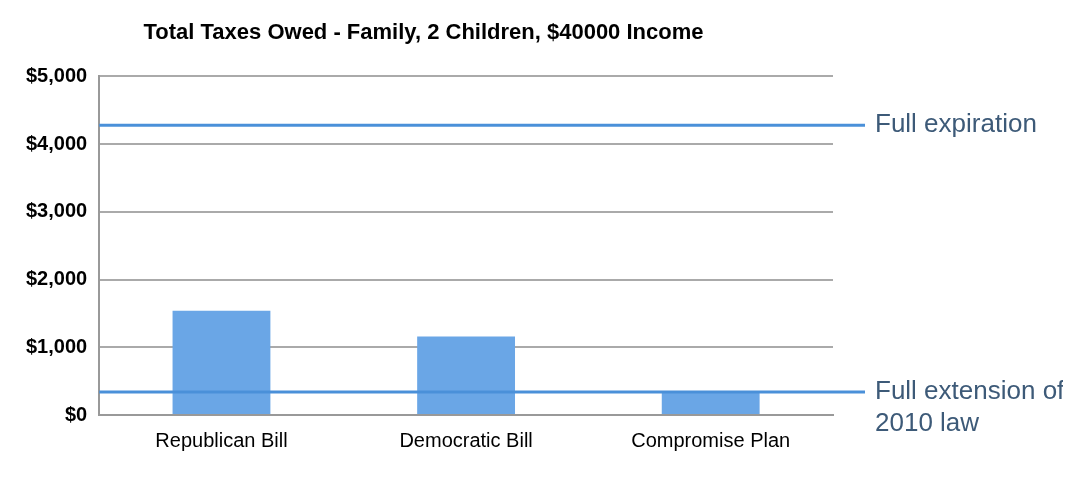  What do you see at coordinates (57, 142) in the screenshot?
I see `y-tick-label: $4,000` at bounding box center [57, 142].